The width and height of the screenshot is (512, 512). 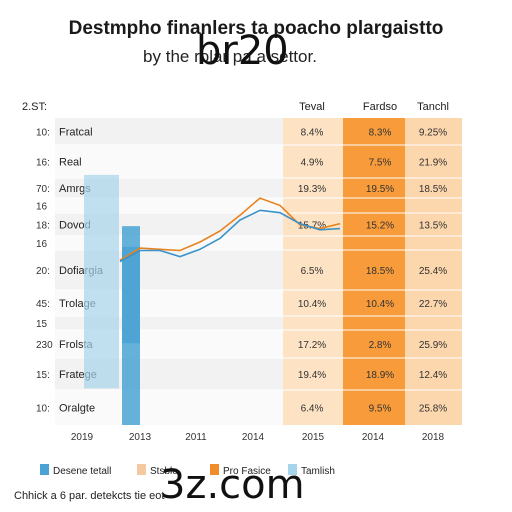 What do you see at coordinates (433, 409) in the screenshot?
I see `cell-value: 25.8%` at bounding box center [433, 409].